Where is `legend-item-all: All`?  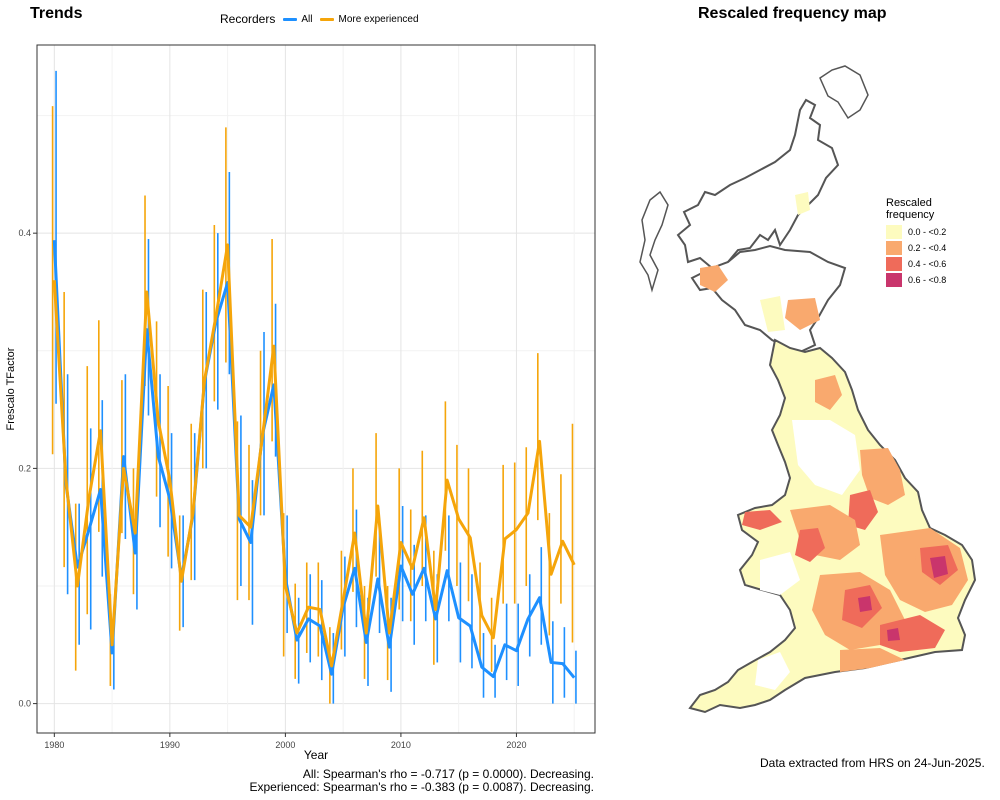
legend-item-all: All is located at coordinates (297, 19).